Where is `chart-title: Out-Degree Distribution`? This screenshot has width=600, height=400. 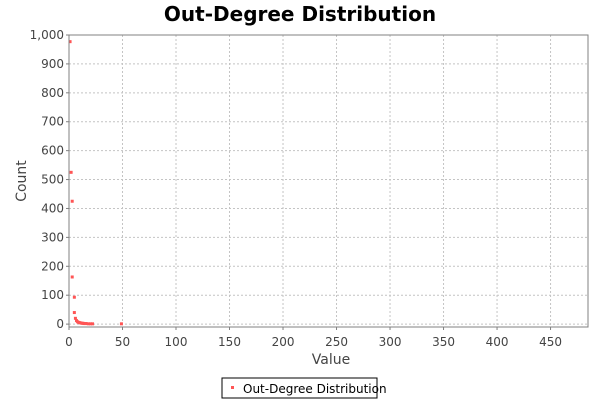 chart-title: Out-Degree Distribution is located at coordinates (300, 14).